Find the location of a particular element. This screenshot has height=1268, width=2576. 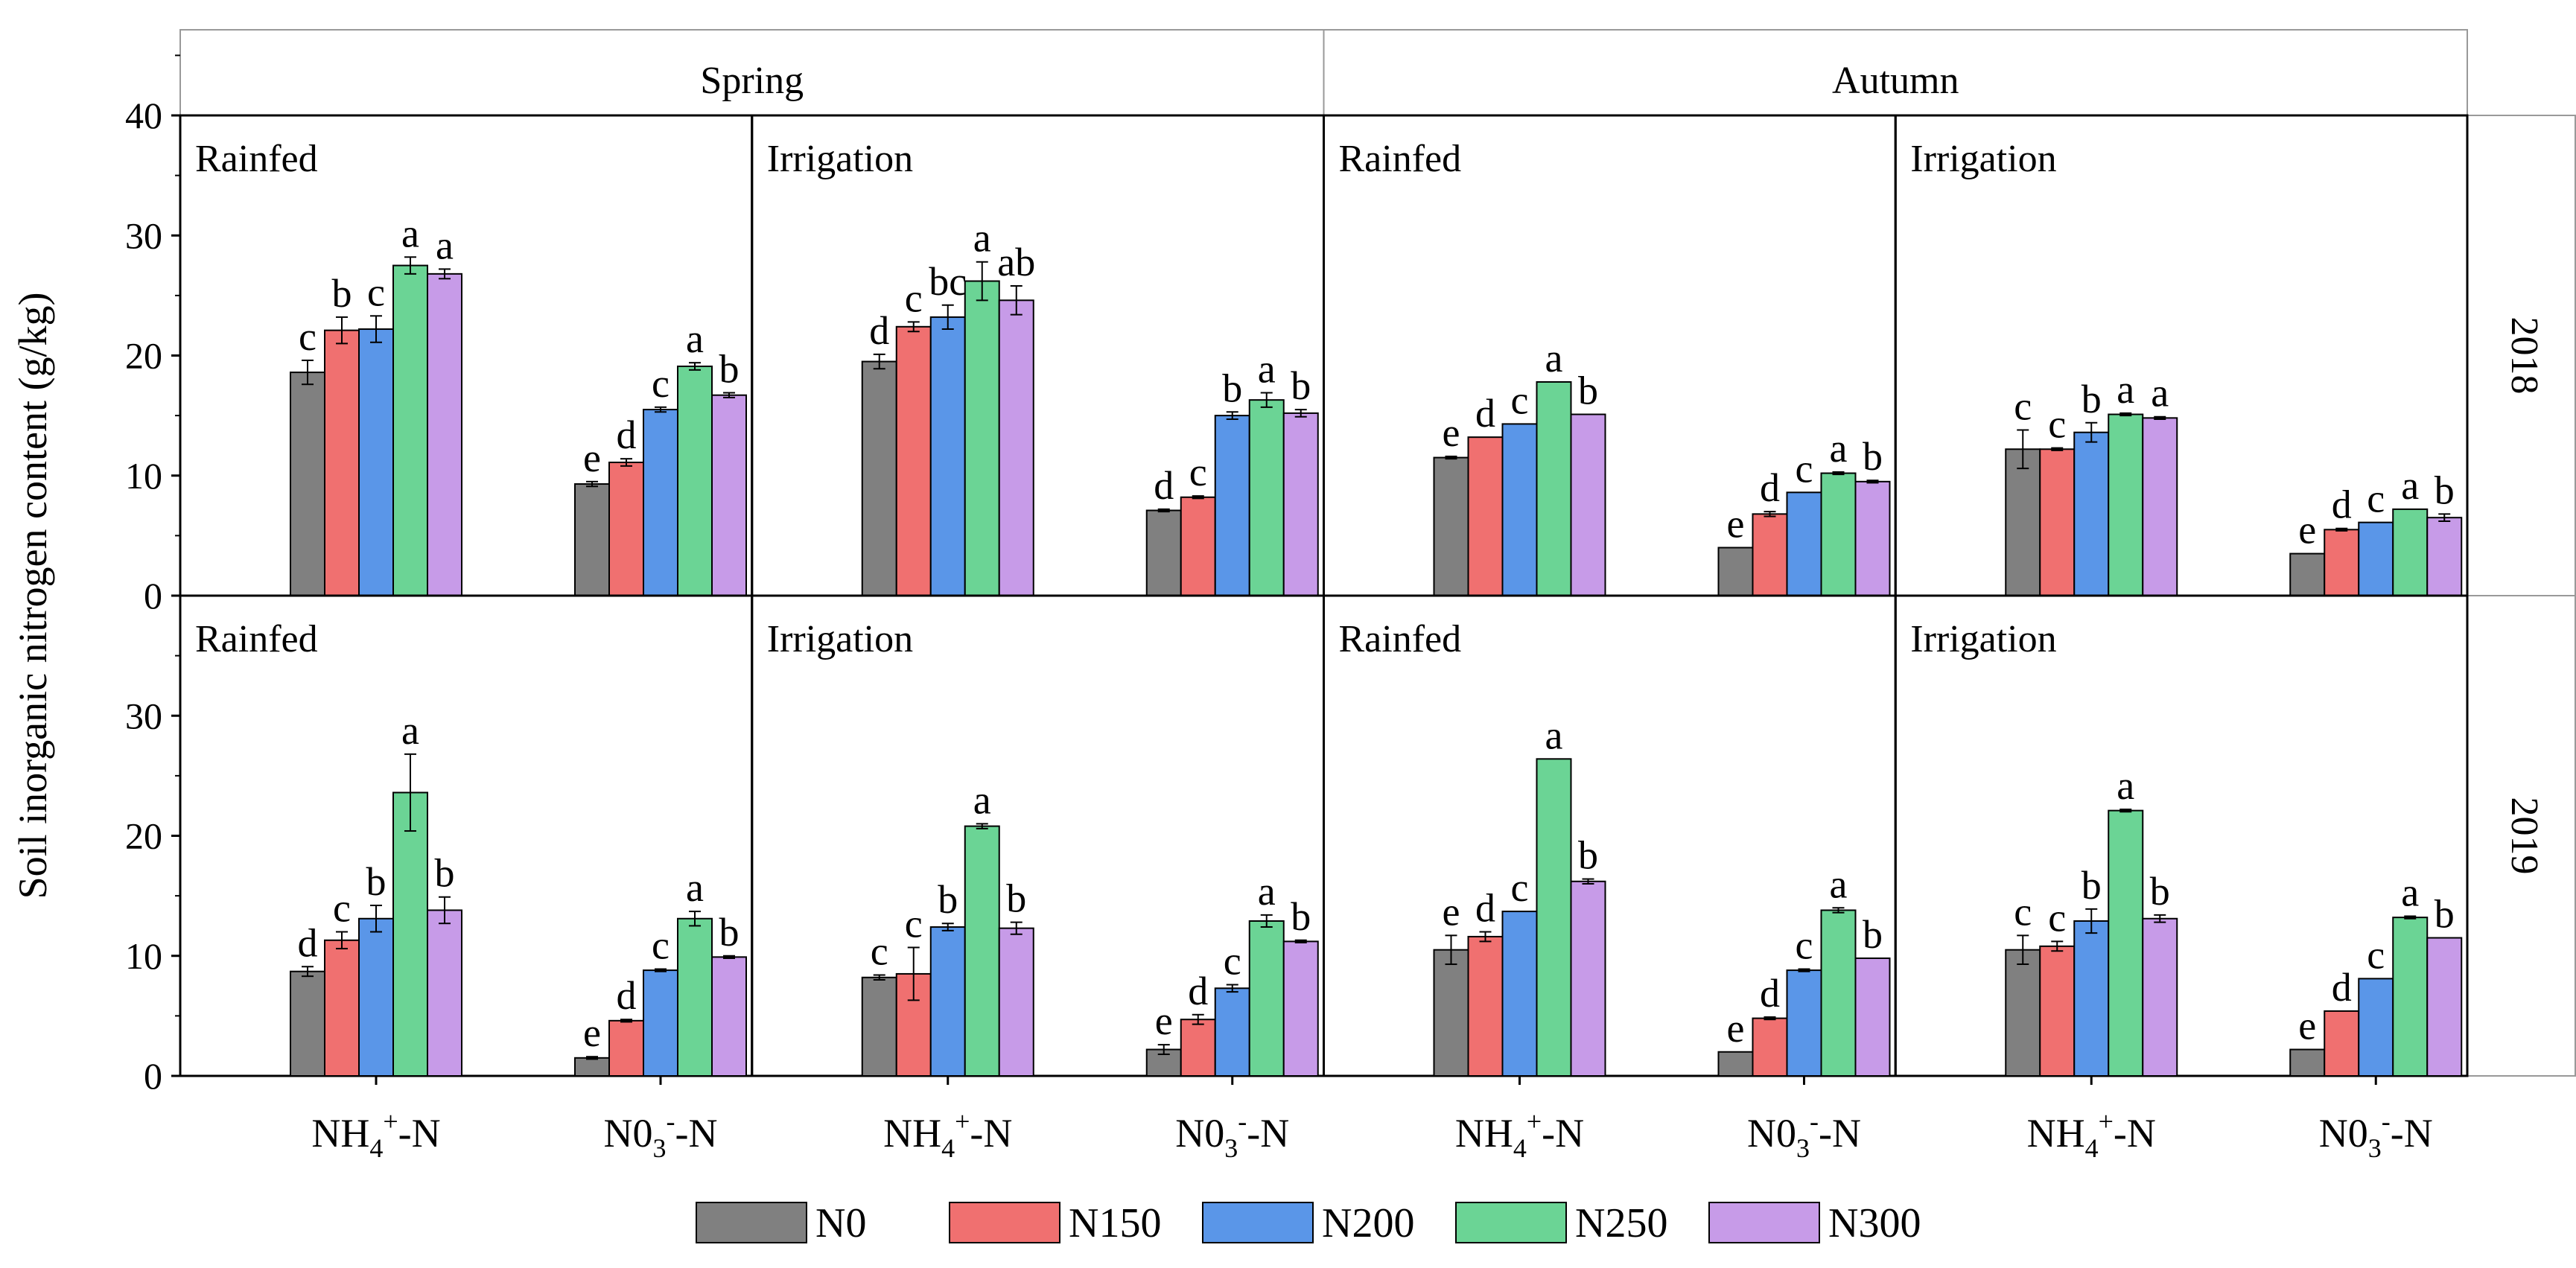

season-strips: Spring Autumn is located at coordinates (1323, 73).